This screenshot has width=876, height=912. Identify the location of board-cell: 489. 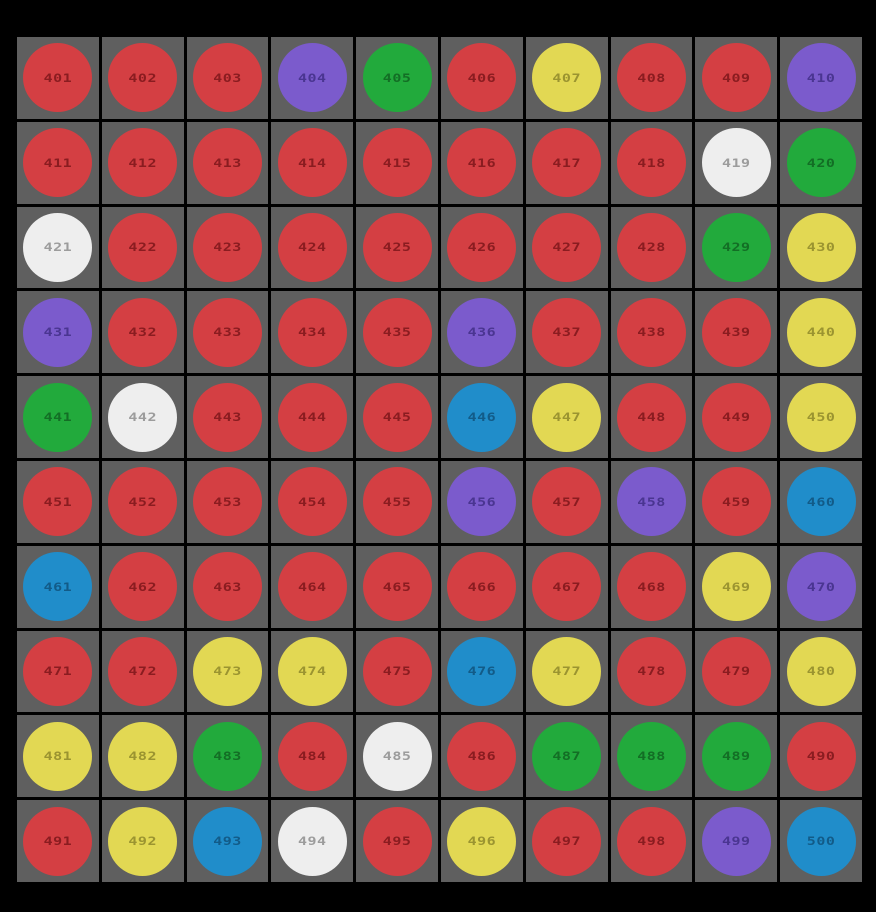
(736, 756).